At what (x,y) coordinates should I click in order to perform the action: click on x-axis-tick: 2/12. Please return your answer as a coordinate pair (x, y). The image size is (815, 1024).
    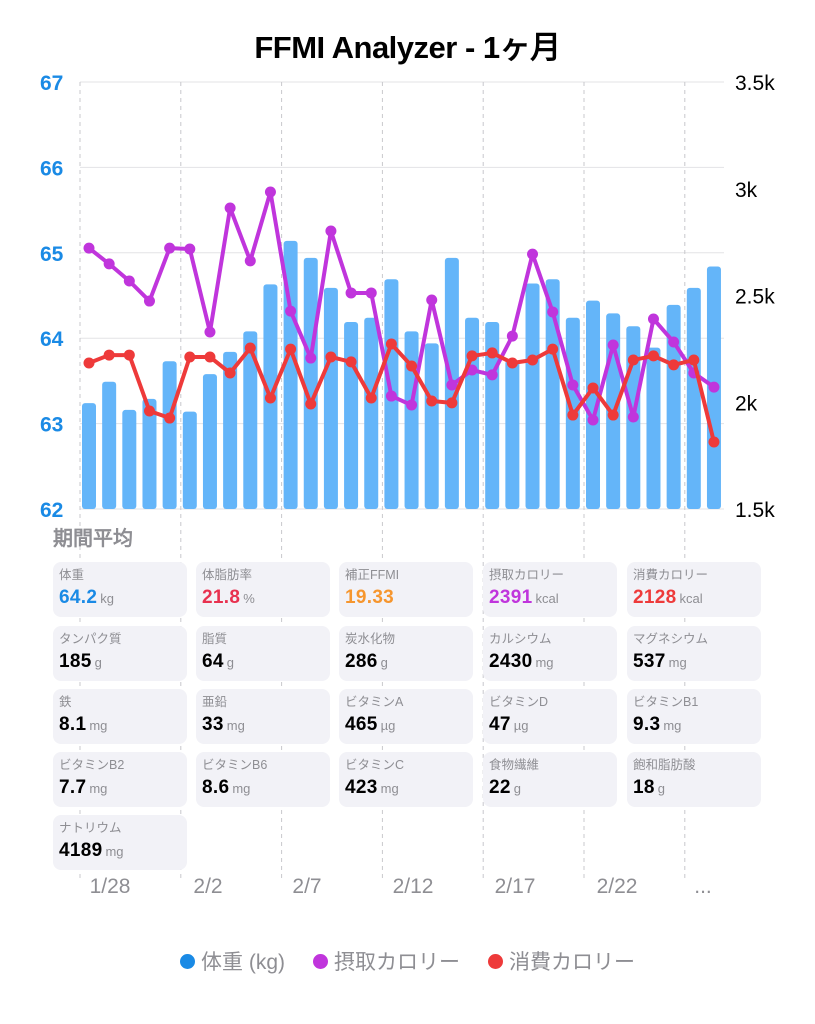
    Looking at the image, I should click on (413, 886).